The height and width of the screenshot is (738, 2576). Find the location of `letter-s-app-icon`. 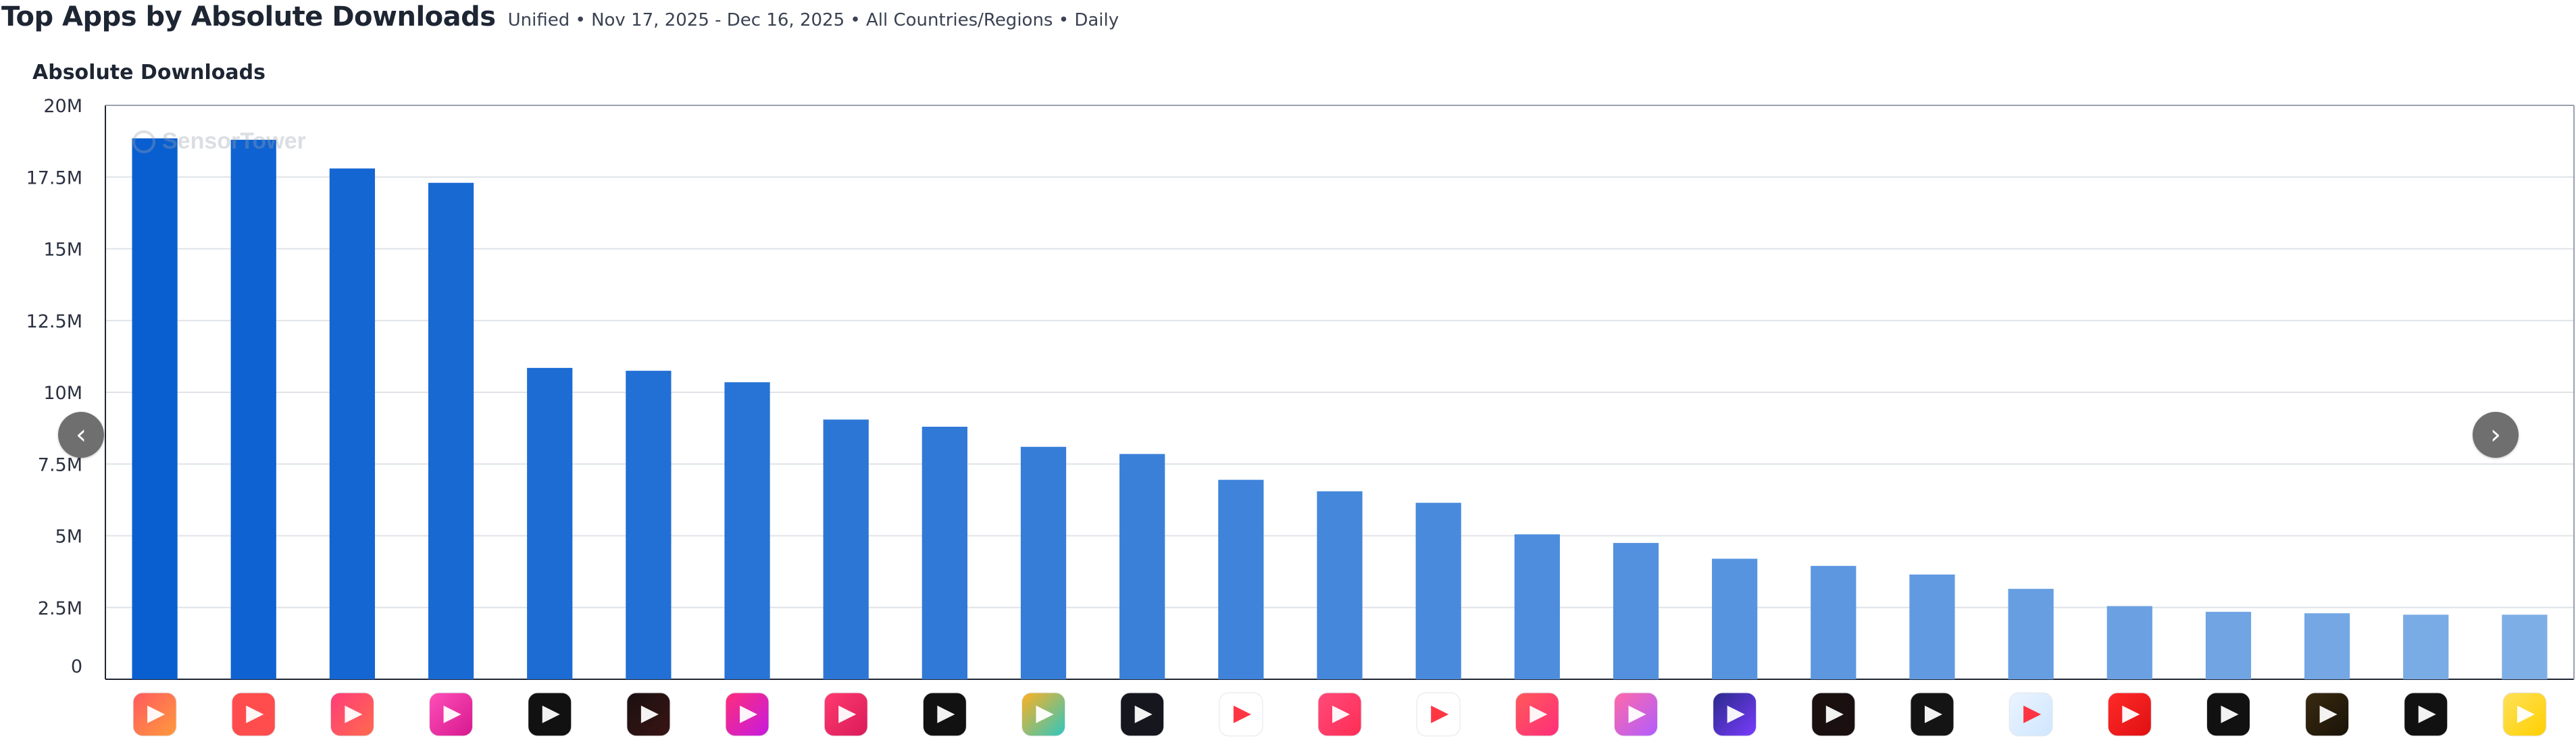

letter-s-app-icon is located at coordinates (944, 714).